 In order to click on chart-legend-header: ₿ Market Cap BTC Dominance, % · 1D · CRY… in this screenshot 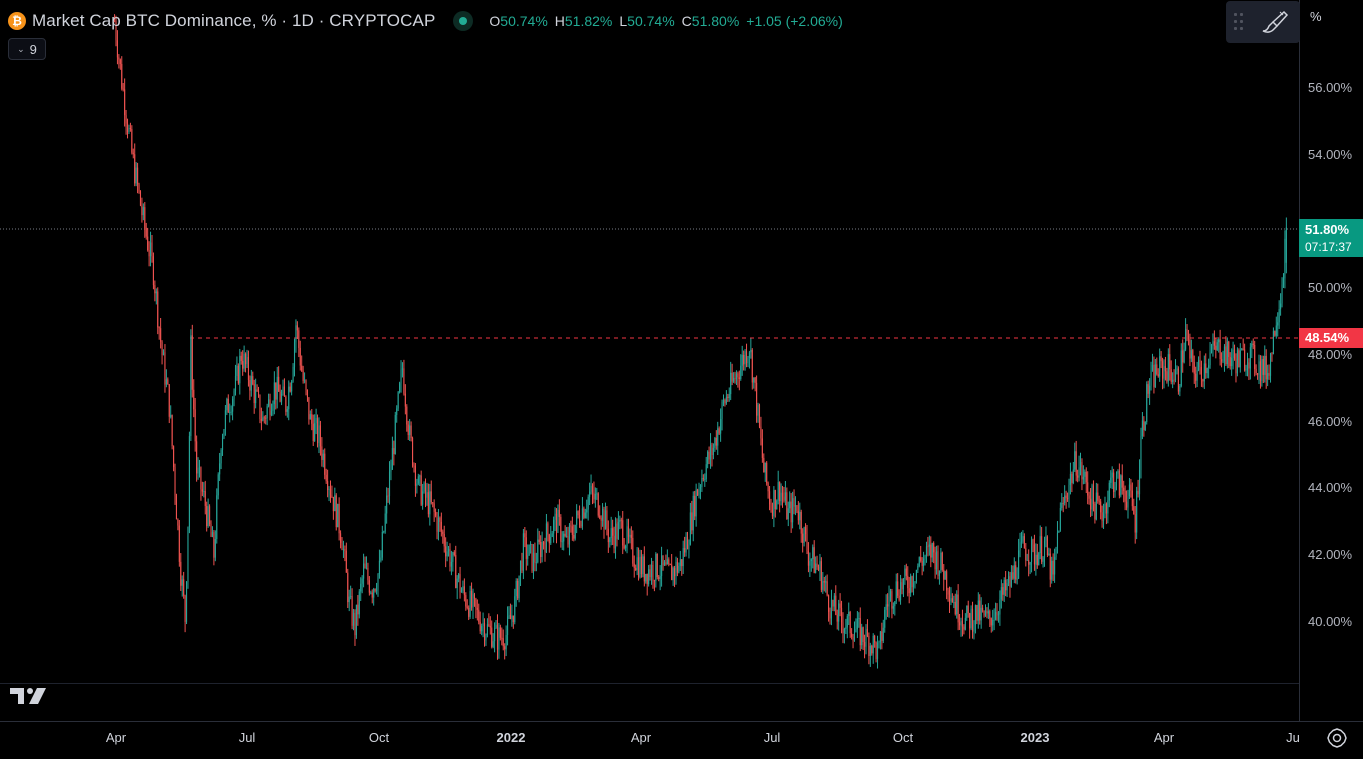, I will do `click(425, 21)`.